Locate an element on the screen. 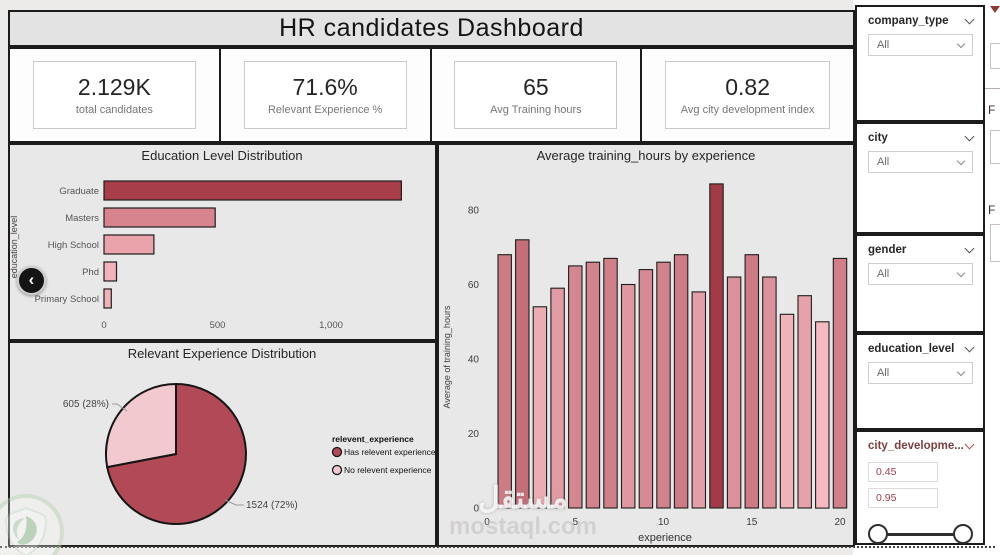 This screenshot has width=1000, height=555. range-slider is located at coordinates (920, 535).